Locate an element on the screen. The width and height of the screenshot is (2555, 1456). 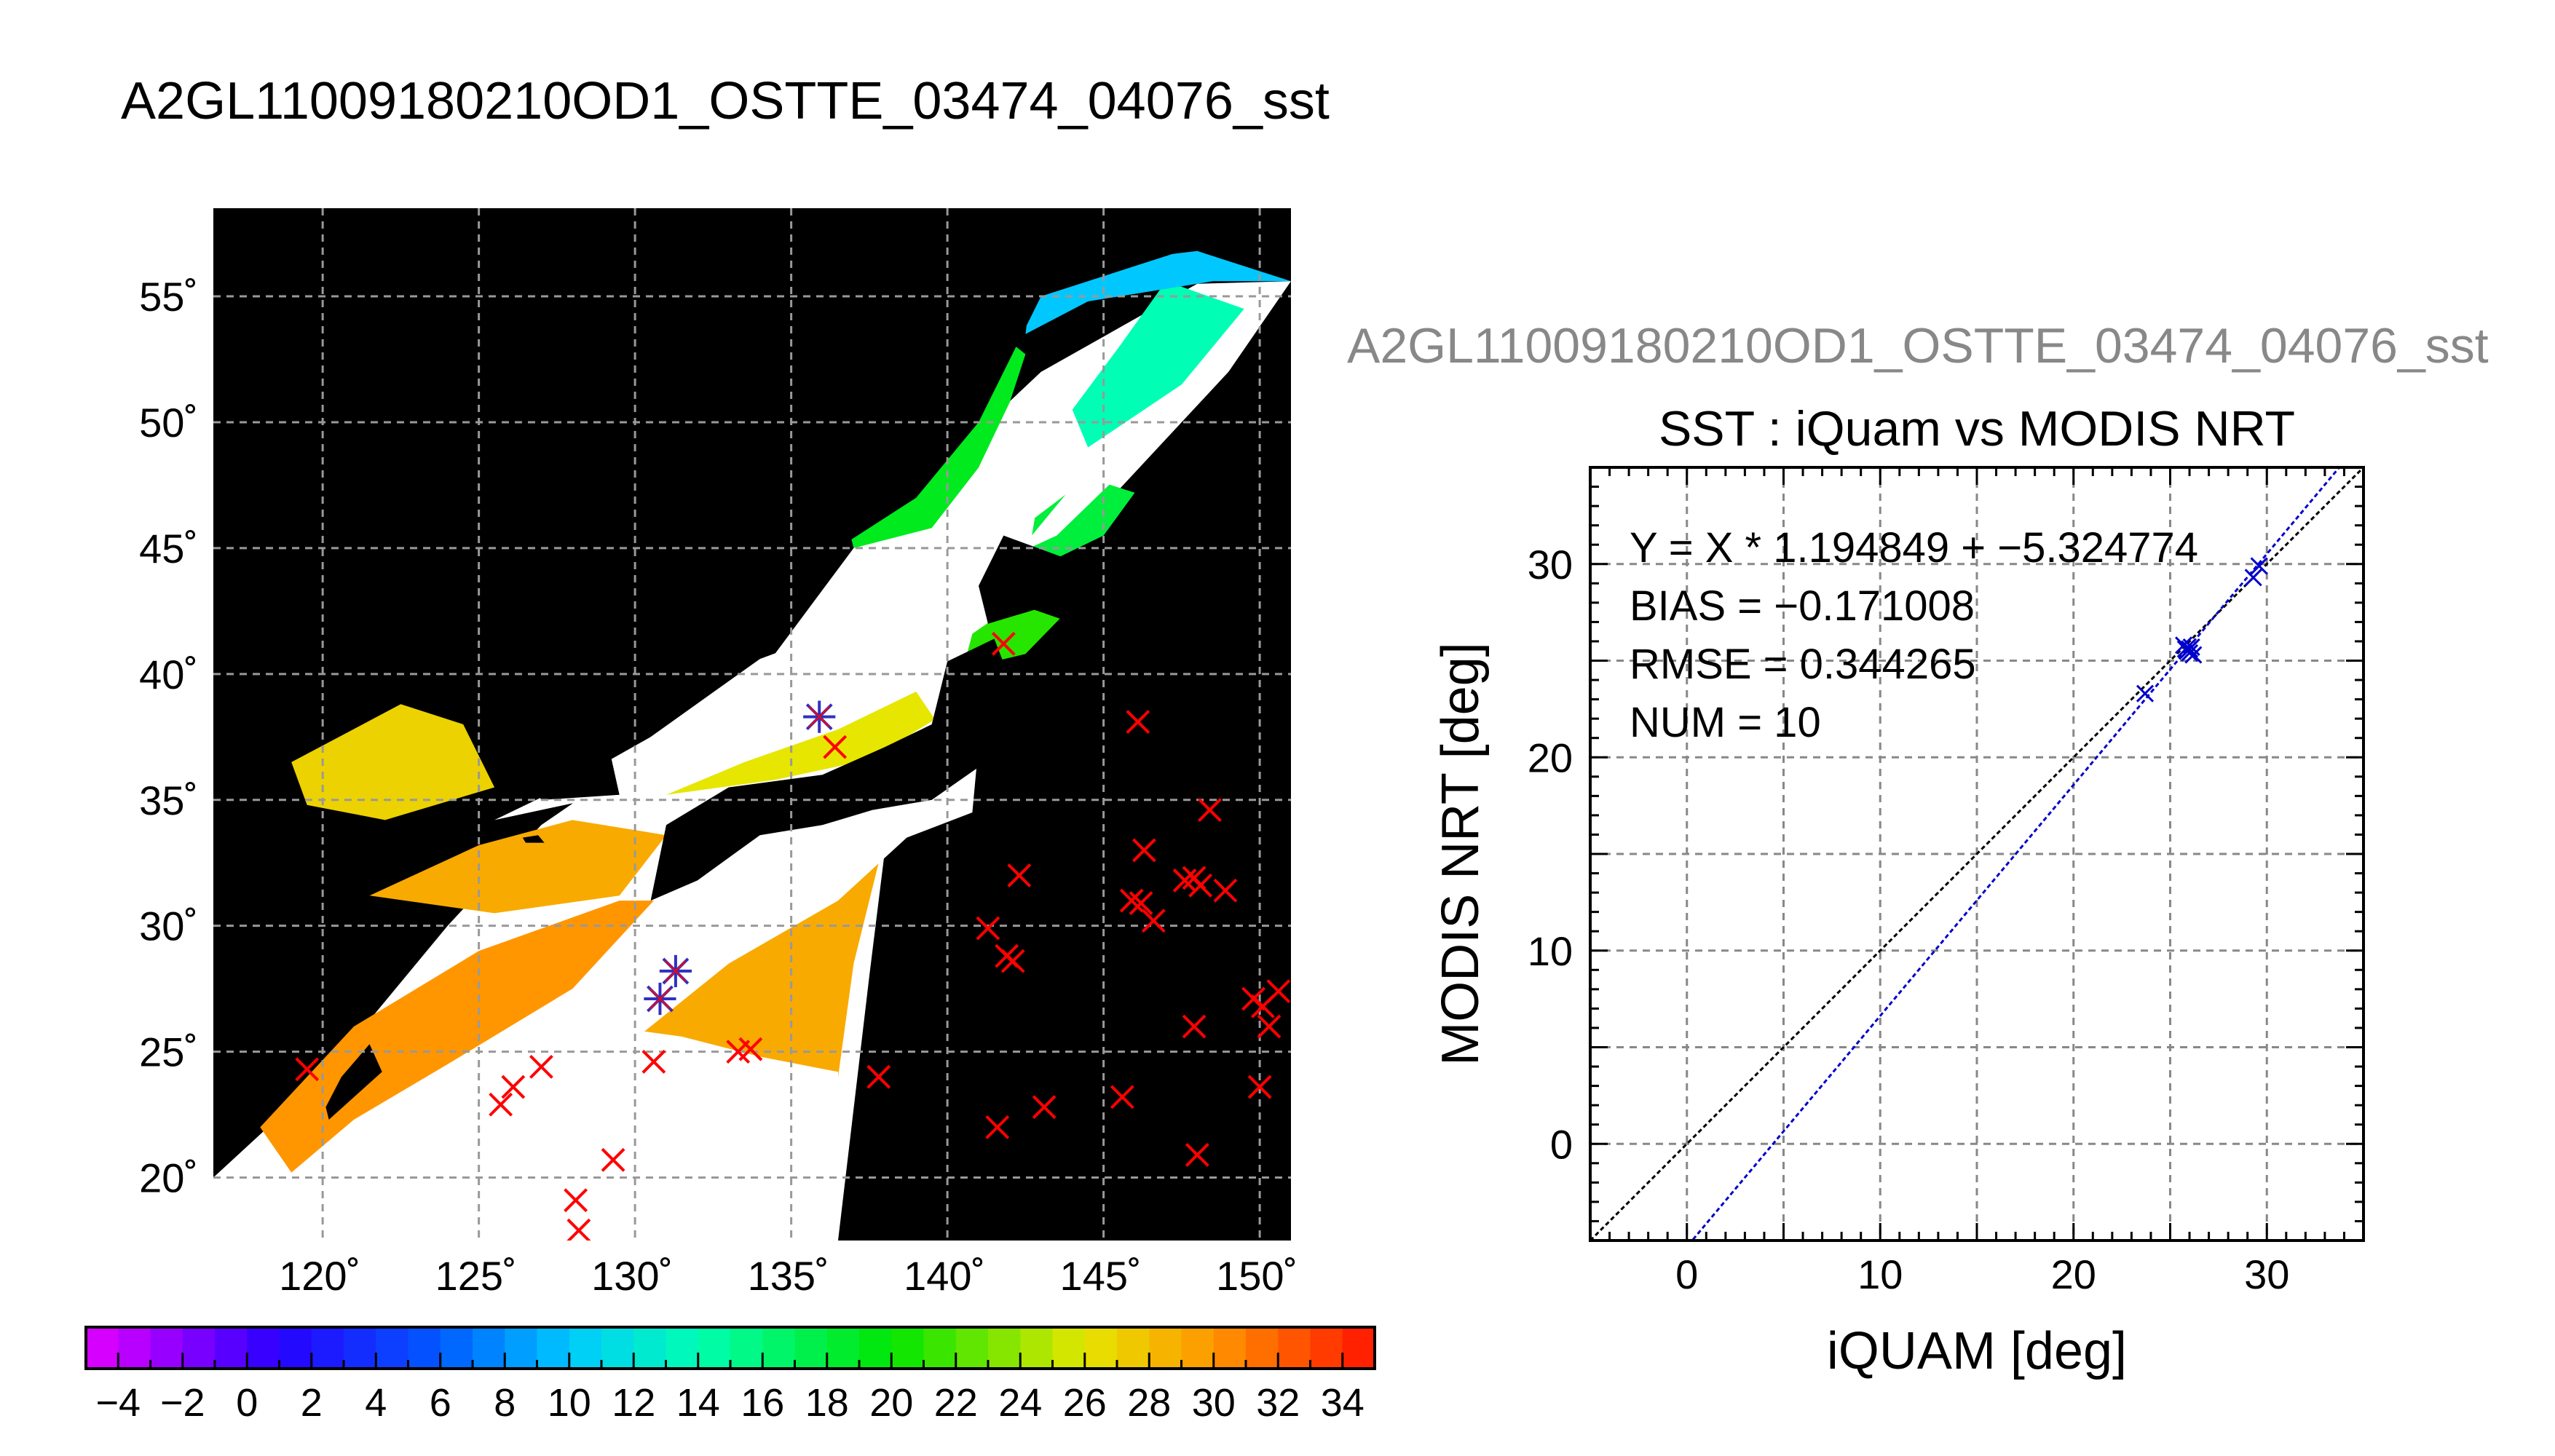
lon-tick-label: 145˚ is located at coordinates (1101, 1276).